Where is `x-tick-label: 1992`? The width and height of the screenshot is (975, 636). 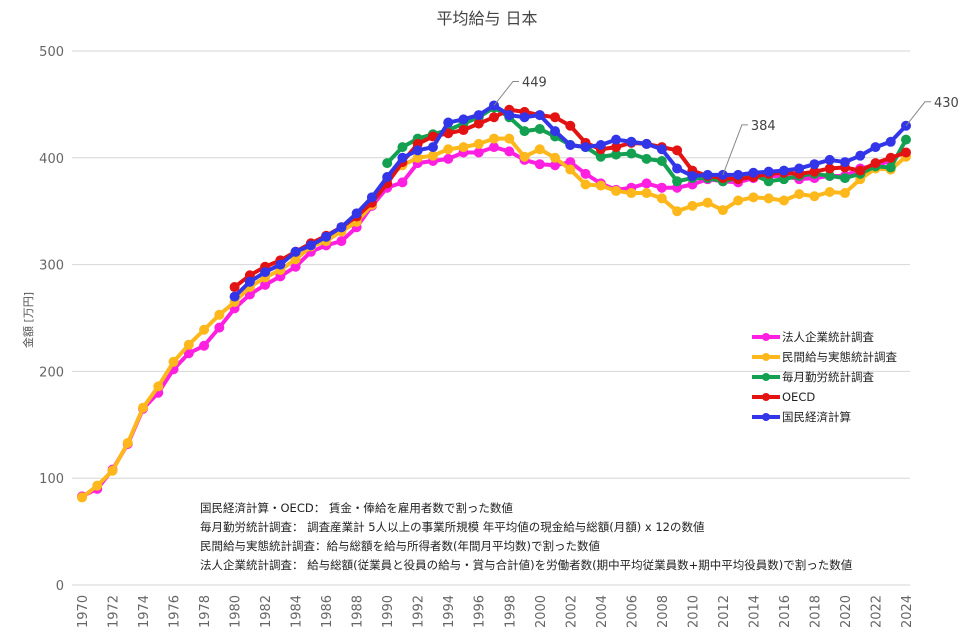 x-tick-label: 1992 is located at coordinates (419, 611).